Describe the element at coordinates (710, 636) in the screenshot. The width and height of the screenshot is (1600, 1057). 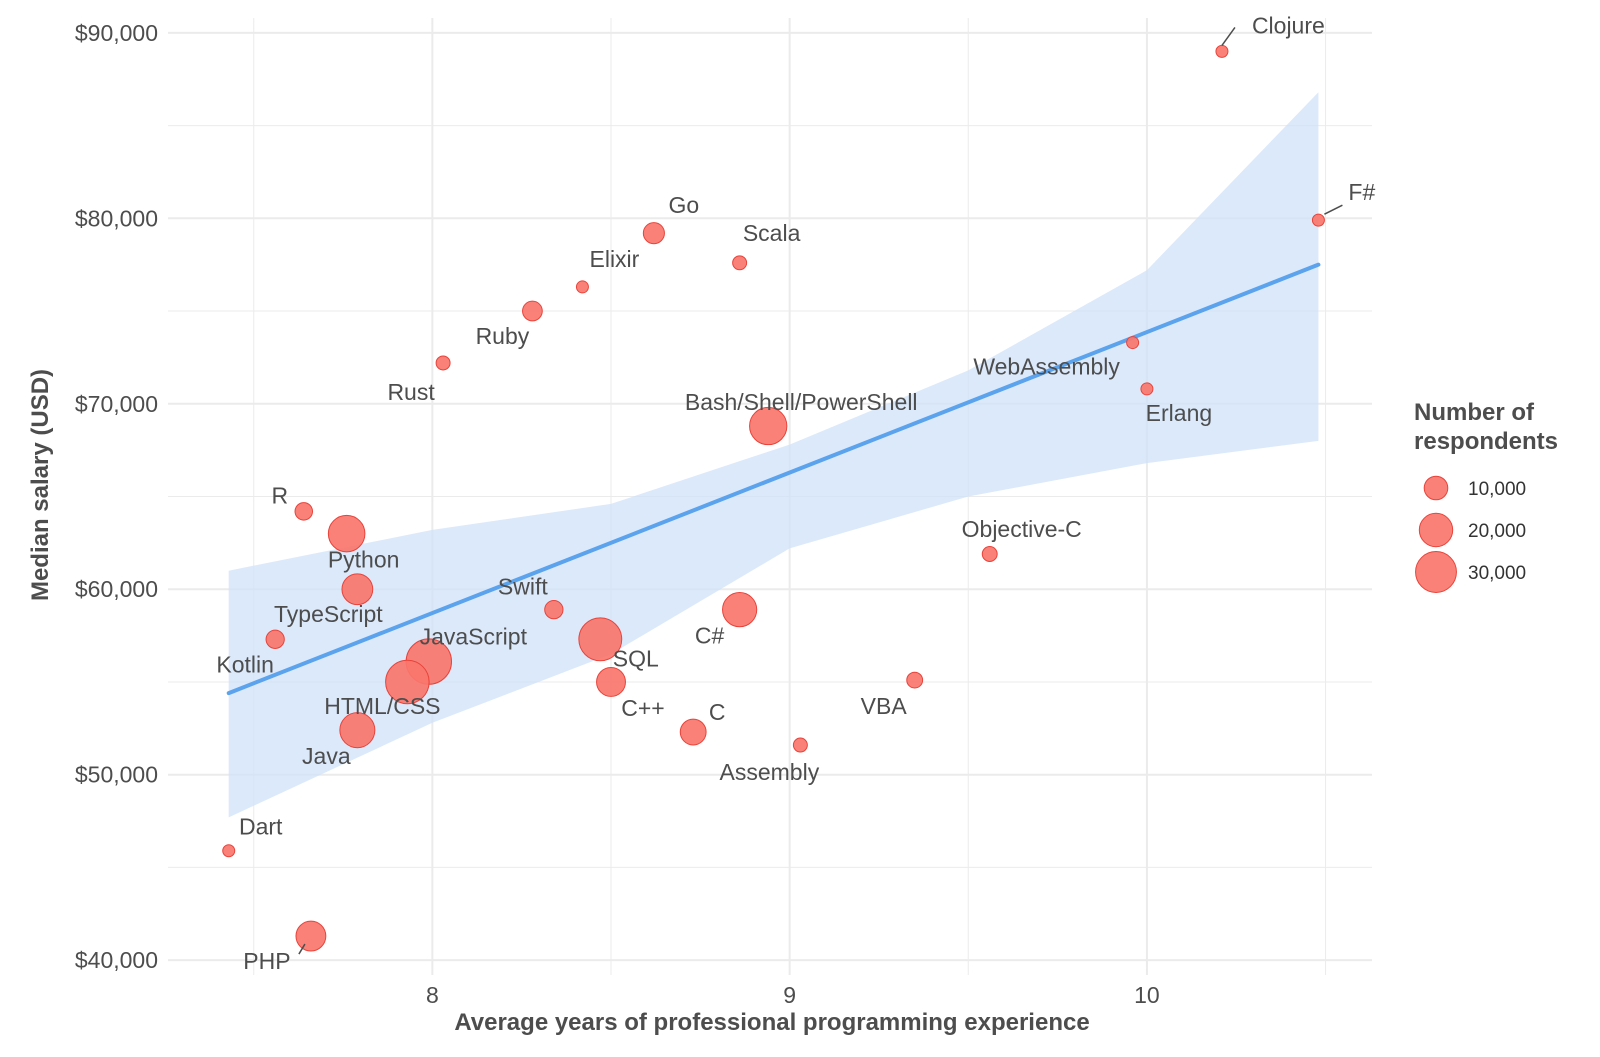
I see `label-c: C#` at that location.